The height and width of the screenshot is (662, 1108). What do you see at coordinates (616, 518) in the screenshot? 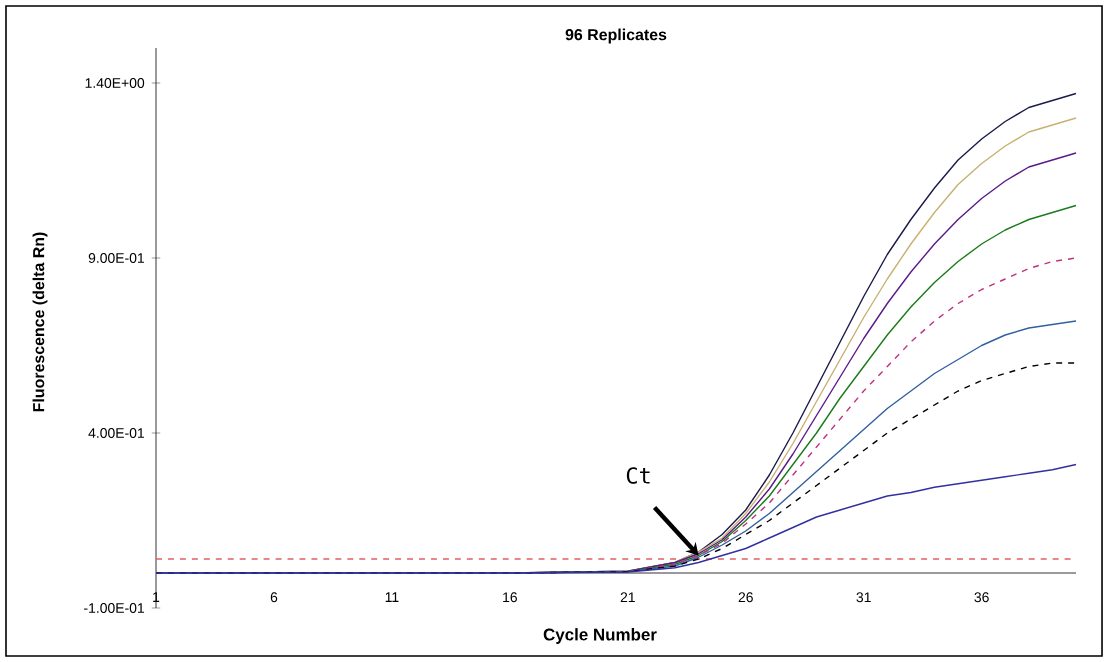
I see `line-series` at bounding box center [616, 518].